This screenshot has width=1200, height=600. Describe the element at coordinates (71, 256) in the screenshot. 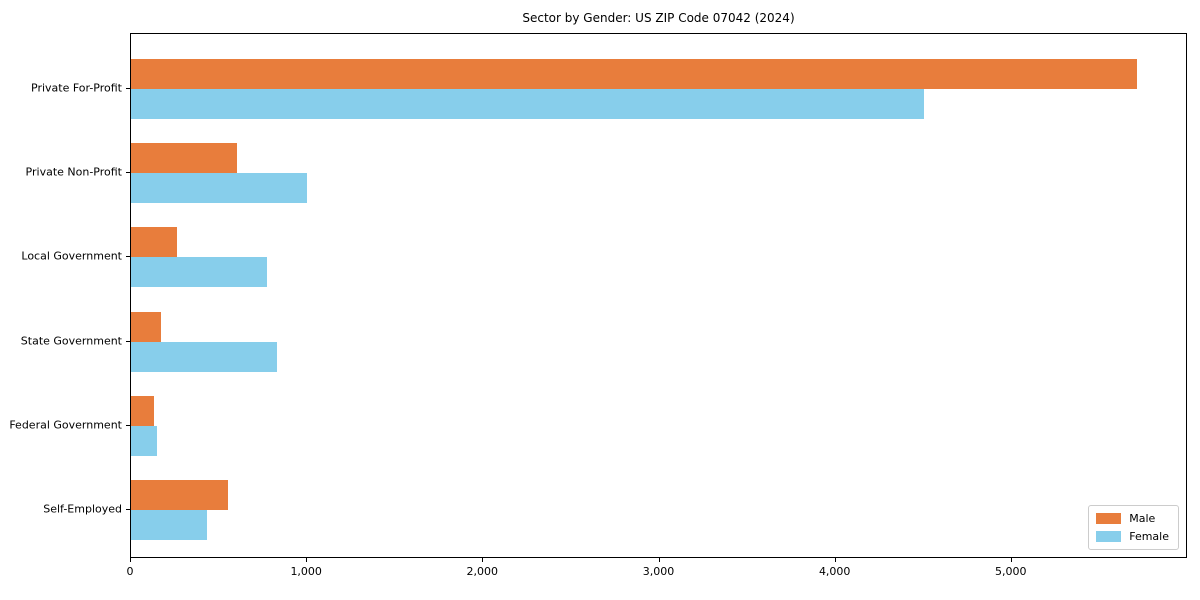

I see `y-axis-label-2: Local Government` at that location.